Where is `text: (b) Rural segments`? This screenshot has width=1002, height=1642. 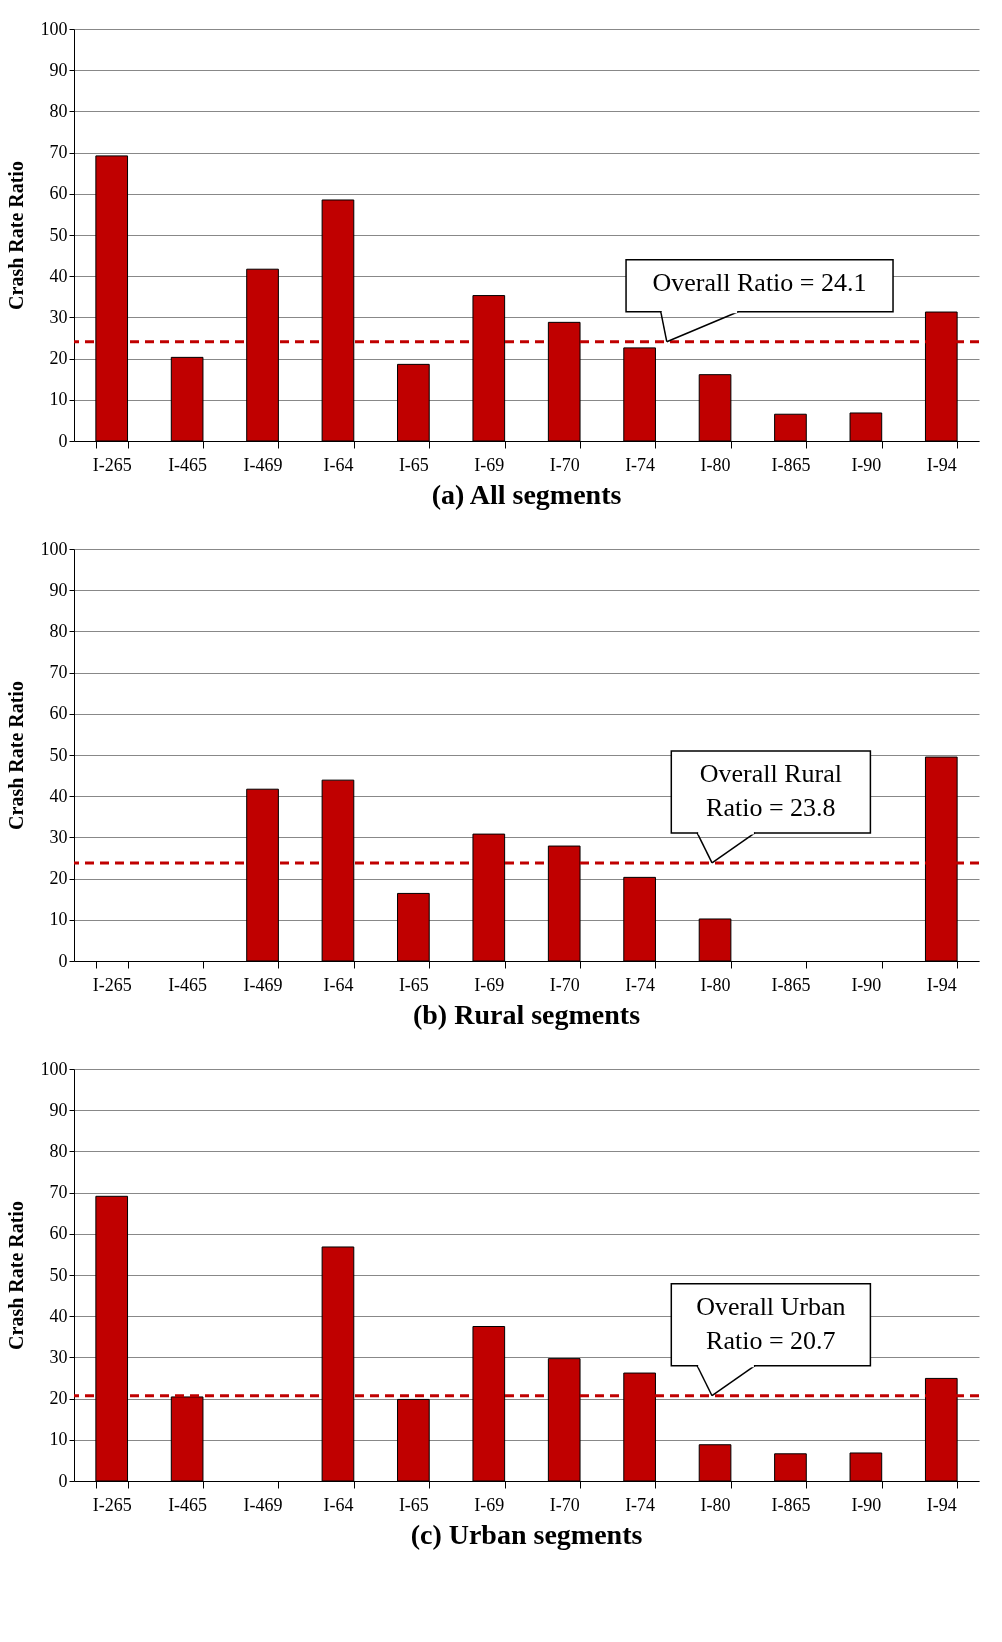
text: (b) Rural segments is located at coordinates (526, 1014).